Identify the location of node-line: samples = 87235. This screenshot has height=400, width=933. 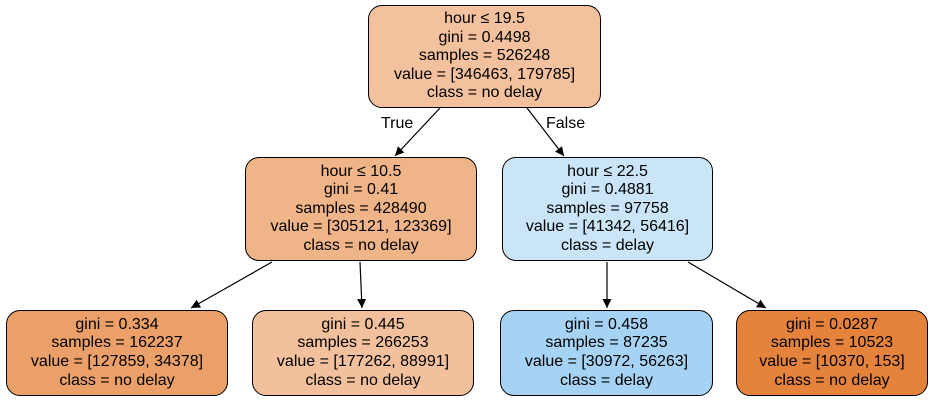
(606, 343).